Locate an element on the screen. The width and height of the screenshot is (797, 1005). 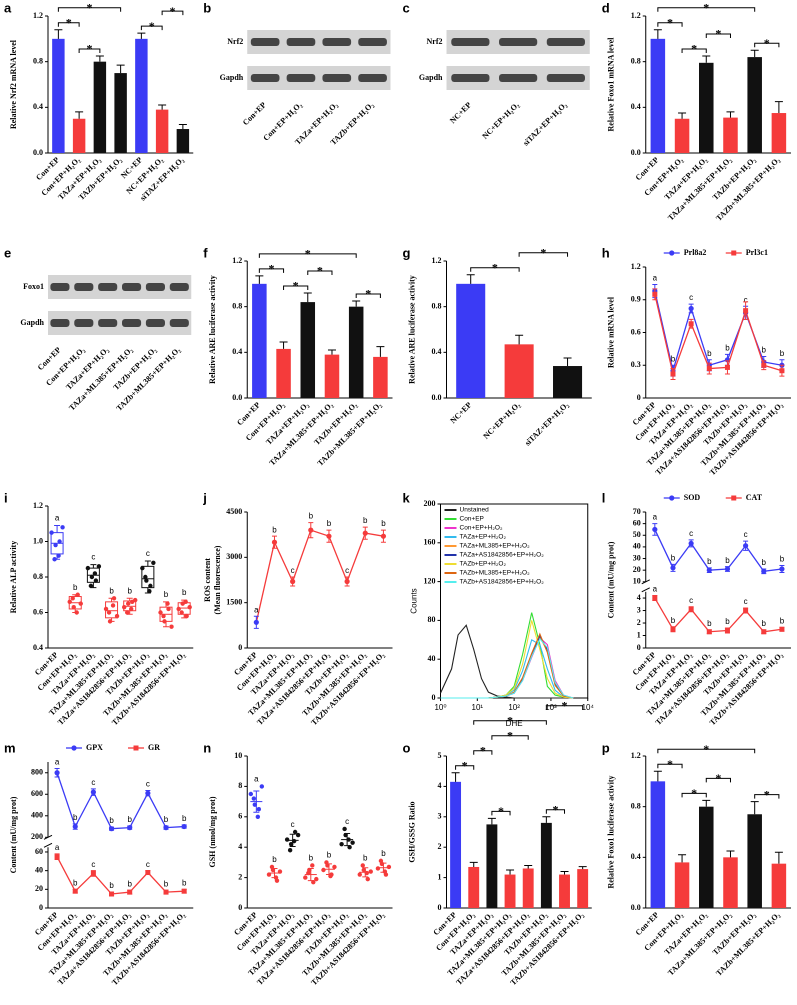
axis-break is located at coordinates (48, 841).